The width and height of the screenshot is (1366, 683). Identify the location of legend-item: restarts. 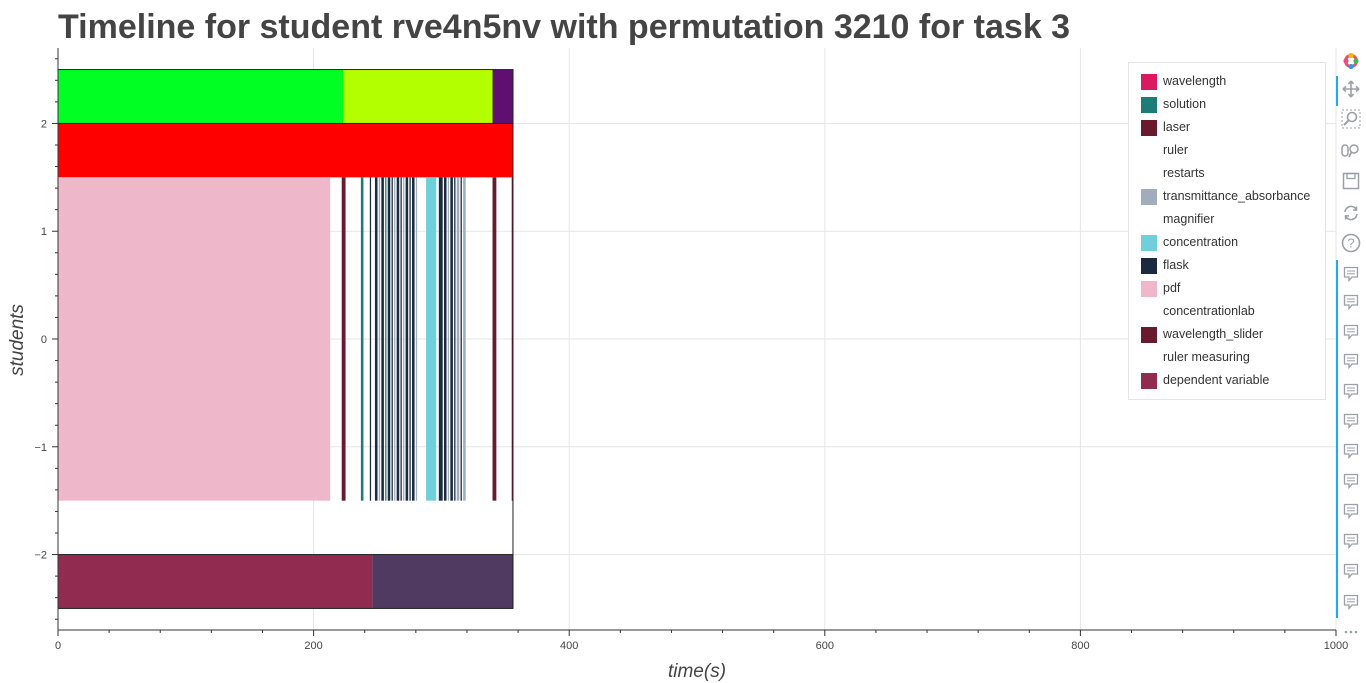
(1227, 175).